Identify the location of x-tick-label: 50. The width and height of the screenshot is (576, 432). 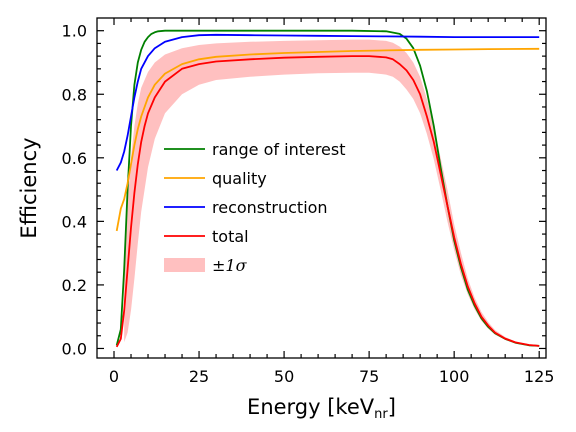
(284, 376).